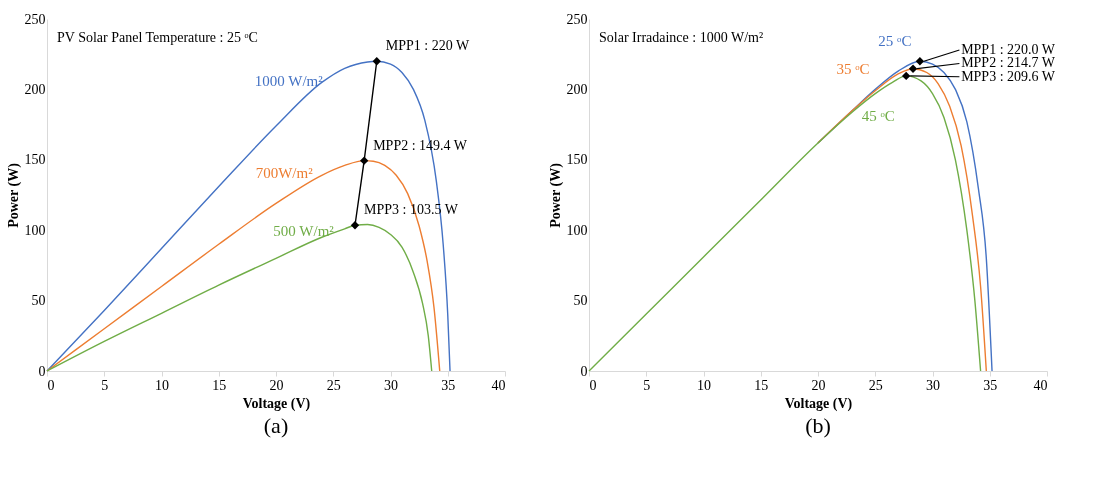 This screenshot has height=493, width=1113. Describe the element at coordinates (420, 145) in the screenshot. I see `annotation: MPP2 : 149.4 W` at that location.